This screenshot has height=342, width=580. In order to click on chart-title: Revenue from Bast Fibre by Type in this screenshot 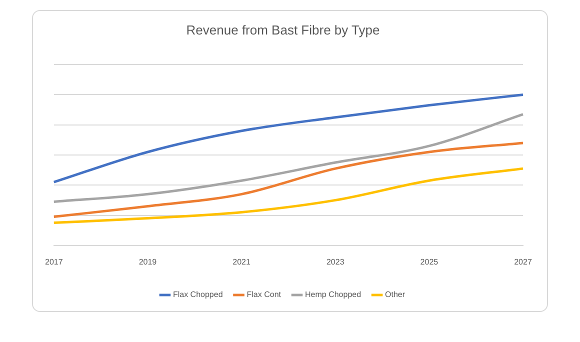, I will do `click(283, 30)`.